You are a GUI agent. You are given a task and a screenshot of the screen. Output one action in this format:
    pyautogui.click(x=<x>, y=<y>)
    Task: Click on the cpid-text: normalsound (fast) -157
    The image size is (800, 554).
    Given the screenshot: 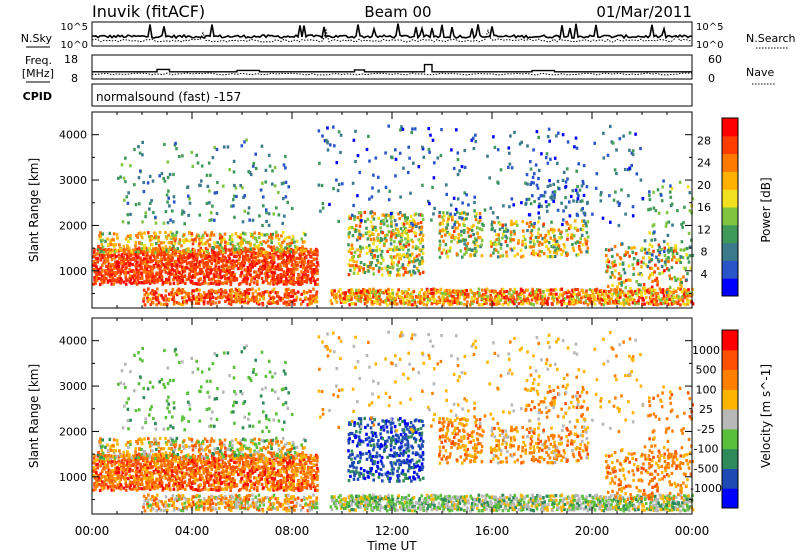 What is the action you would take?
    pyautogui.click(x=168, y=97)
    